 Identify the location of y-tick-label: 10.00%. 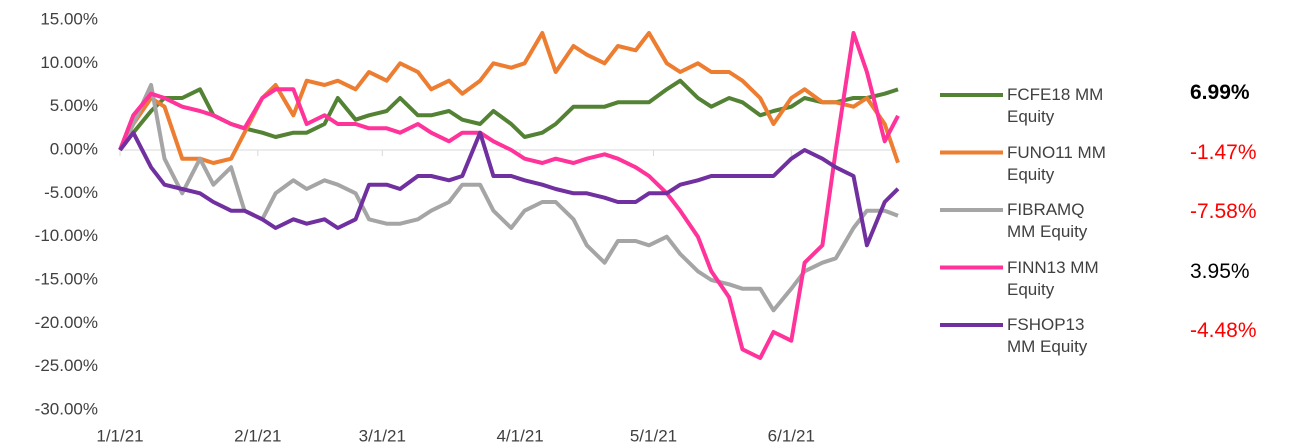
(69, 62).